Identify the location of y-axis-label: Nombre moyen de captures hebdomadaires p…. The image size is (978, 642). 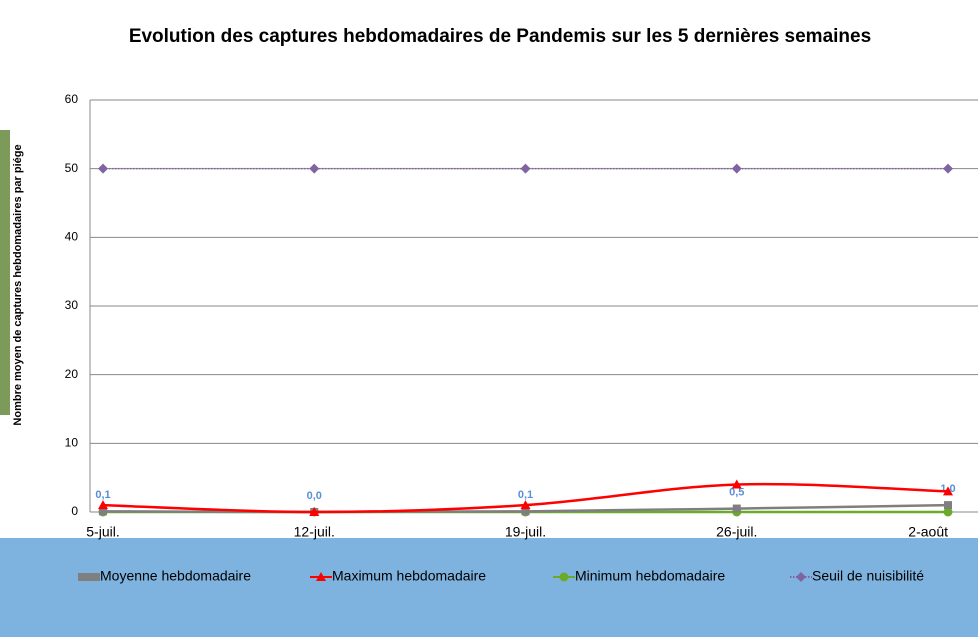
(18, 284).